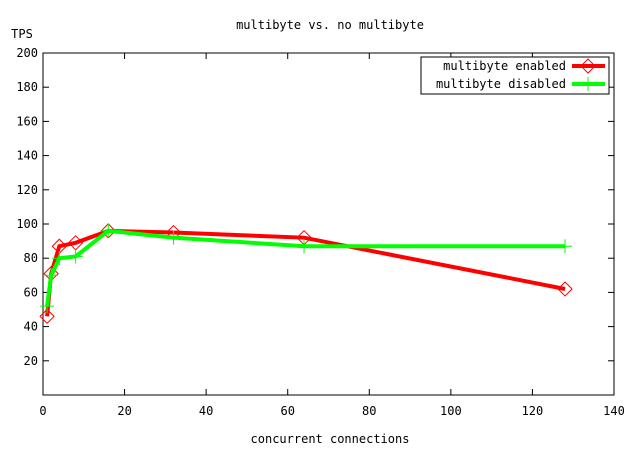 The width and height of the screenshot is (640, 450). Describe the element at coordinates (31, 258) in the screenshot. I see `y-tick-label: 80` at that location.